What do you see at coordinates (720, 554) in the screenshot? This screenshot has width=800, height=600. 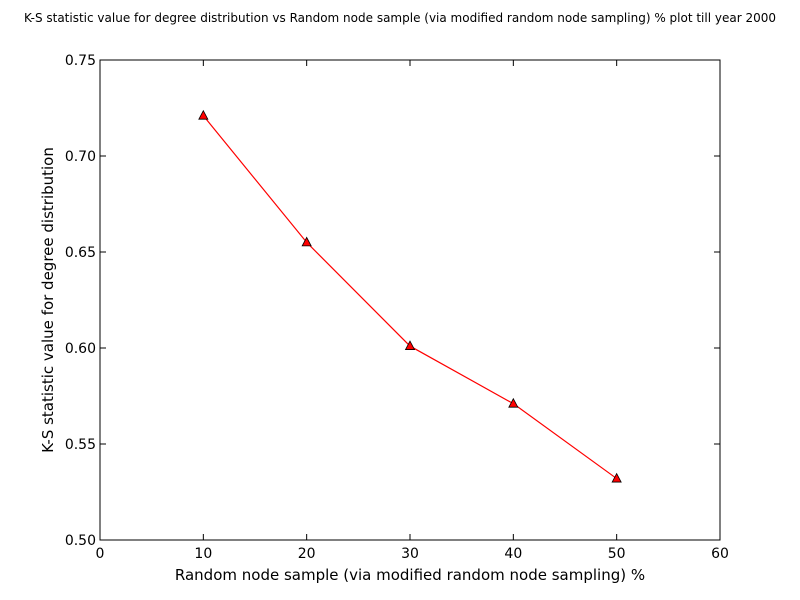 I see `x-tick-label: 60` at bounding box center [720, 554].